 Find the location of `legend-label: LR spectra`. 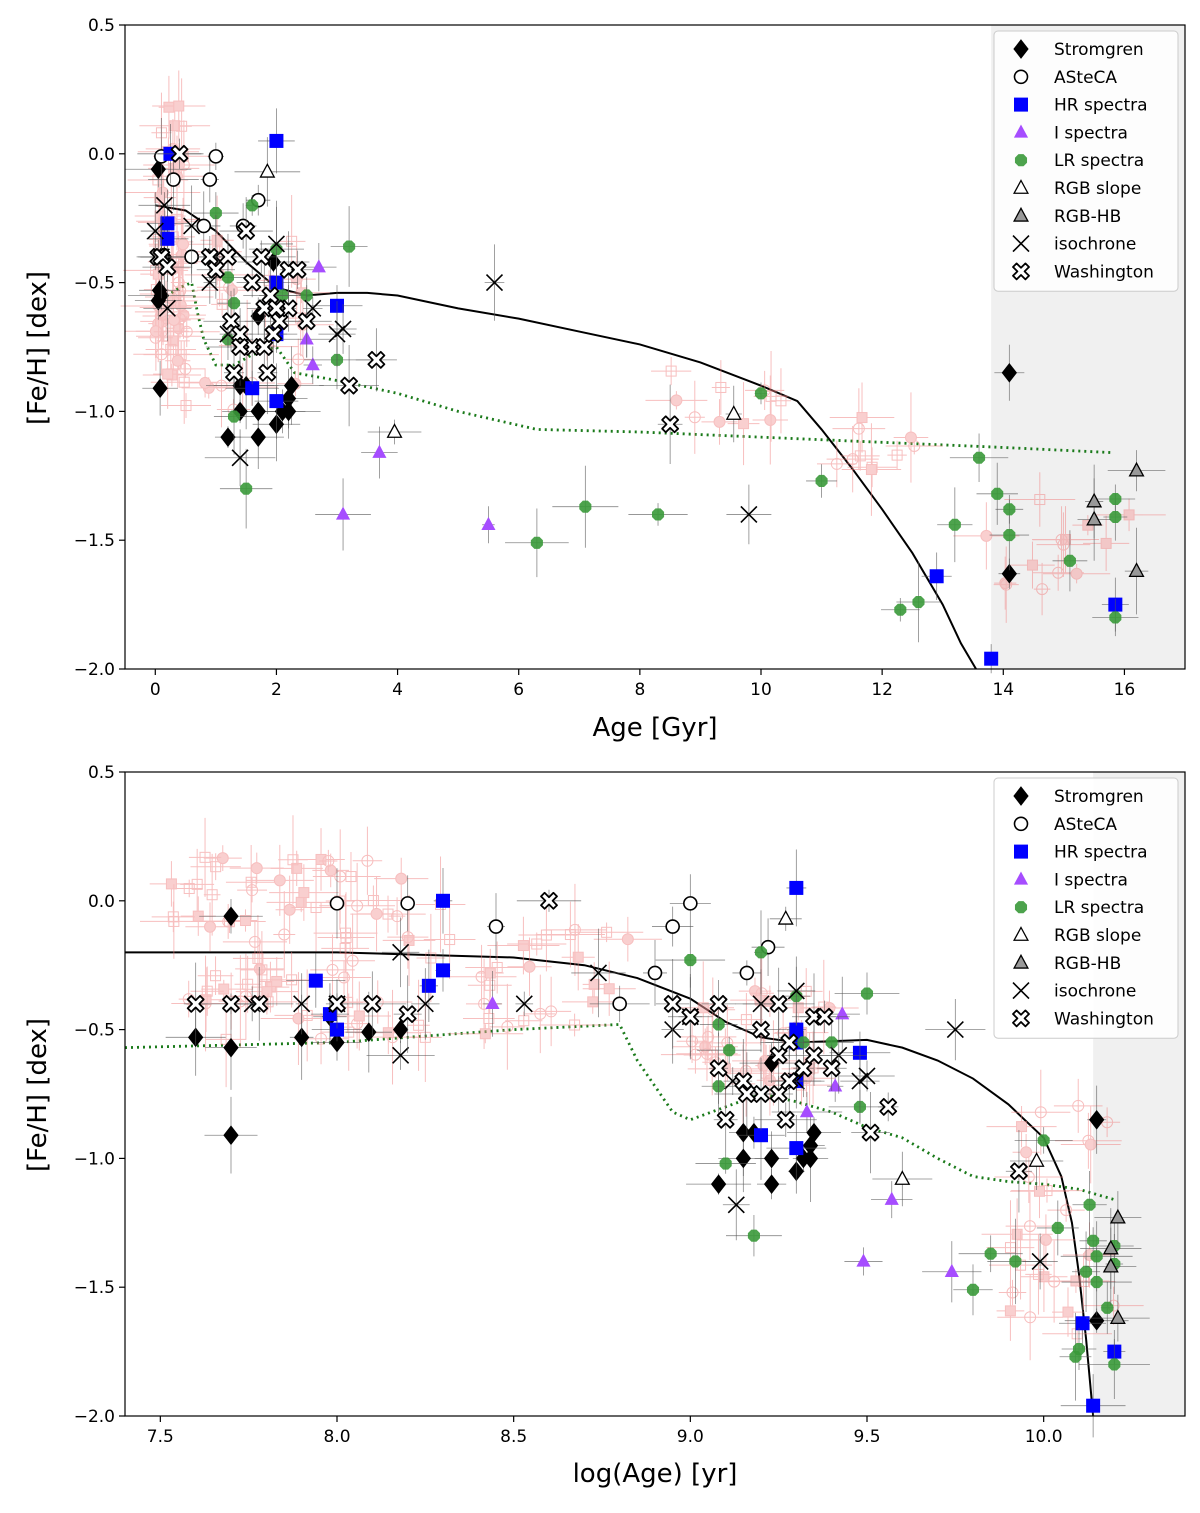

legend-label: LR spectra is located at coordinates (1099, 161).